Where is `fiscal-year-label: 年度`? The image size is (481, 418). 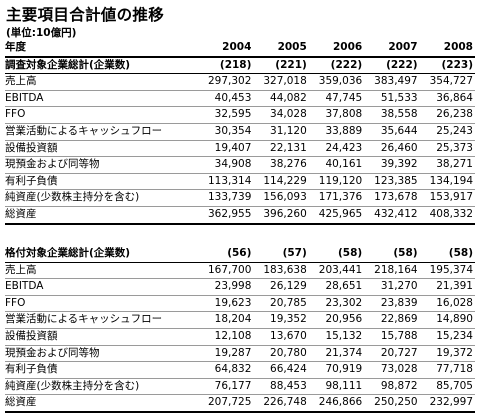 fiscal-year-label: 年度 is located at coordinates (102, 49).